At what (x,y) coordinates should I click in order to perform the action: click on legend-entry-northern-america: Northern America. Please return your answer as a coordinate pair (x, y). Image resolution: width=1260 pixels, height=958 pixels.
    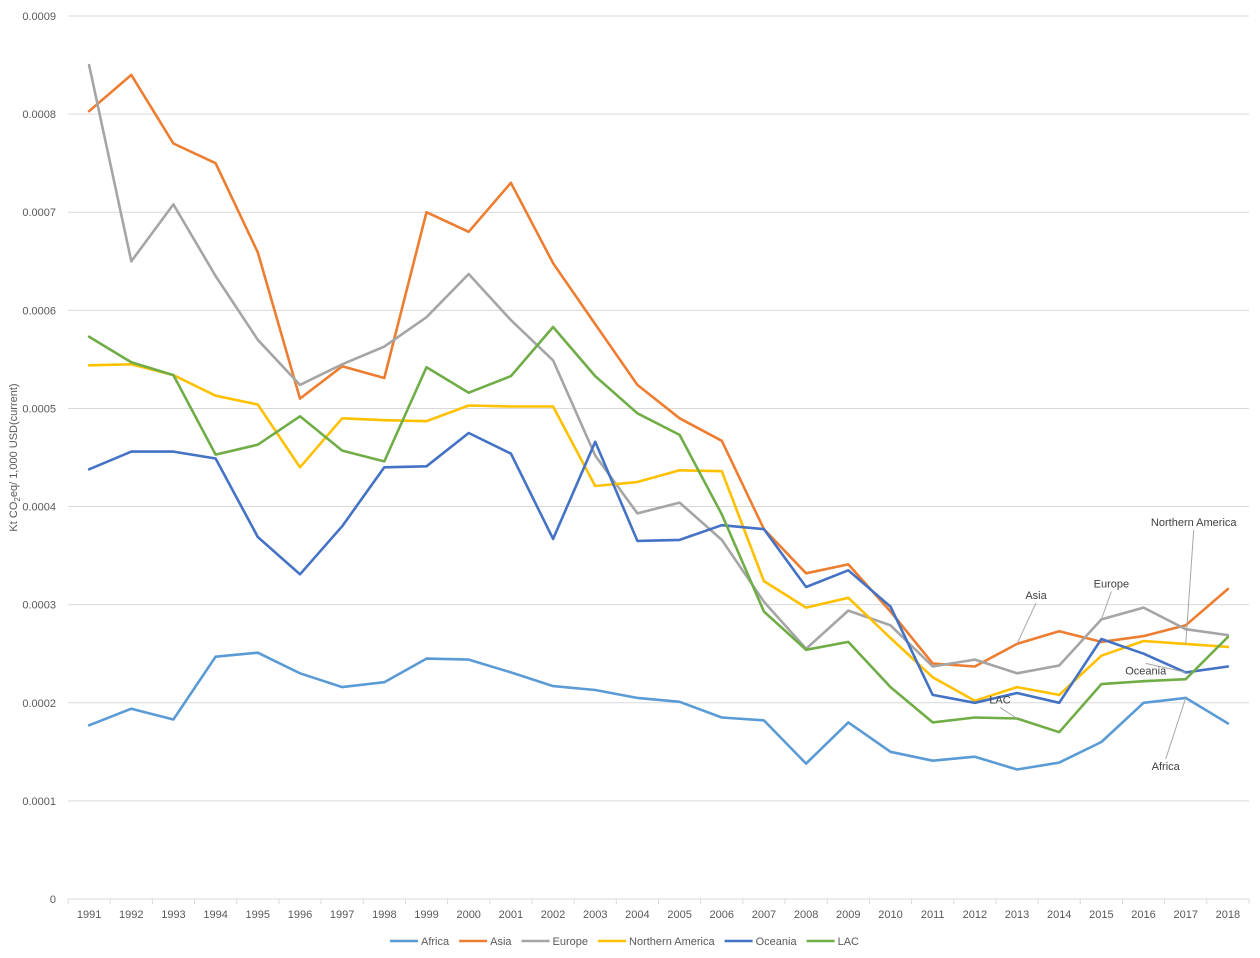
    Looking at the image, I should click on (672, 942).